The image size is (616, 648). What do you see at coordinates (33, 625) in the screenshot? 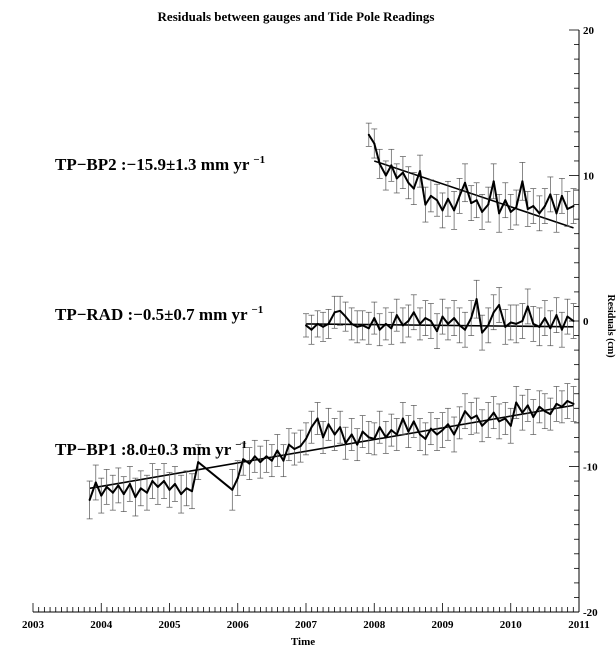
I see `x-tick-label: 2003` at bounding box center [33, 625].